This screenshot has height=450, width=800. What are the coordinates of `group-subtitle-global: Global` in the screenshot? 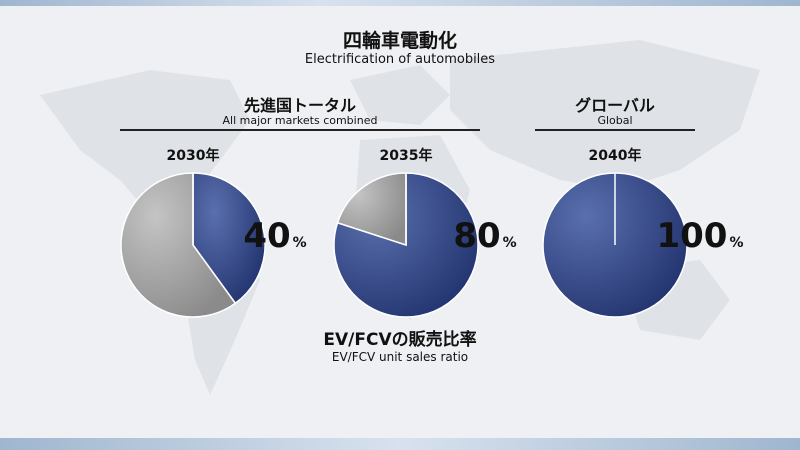 It's located at (615, 120).